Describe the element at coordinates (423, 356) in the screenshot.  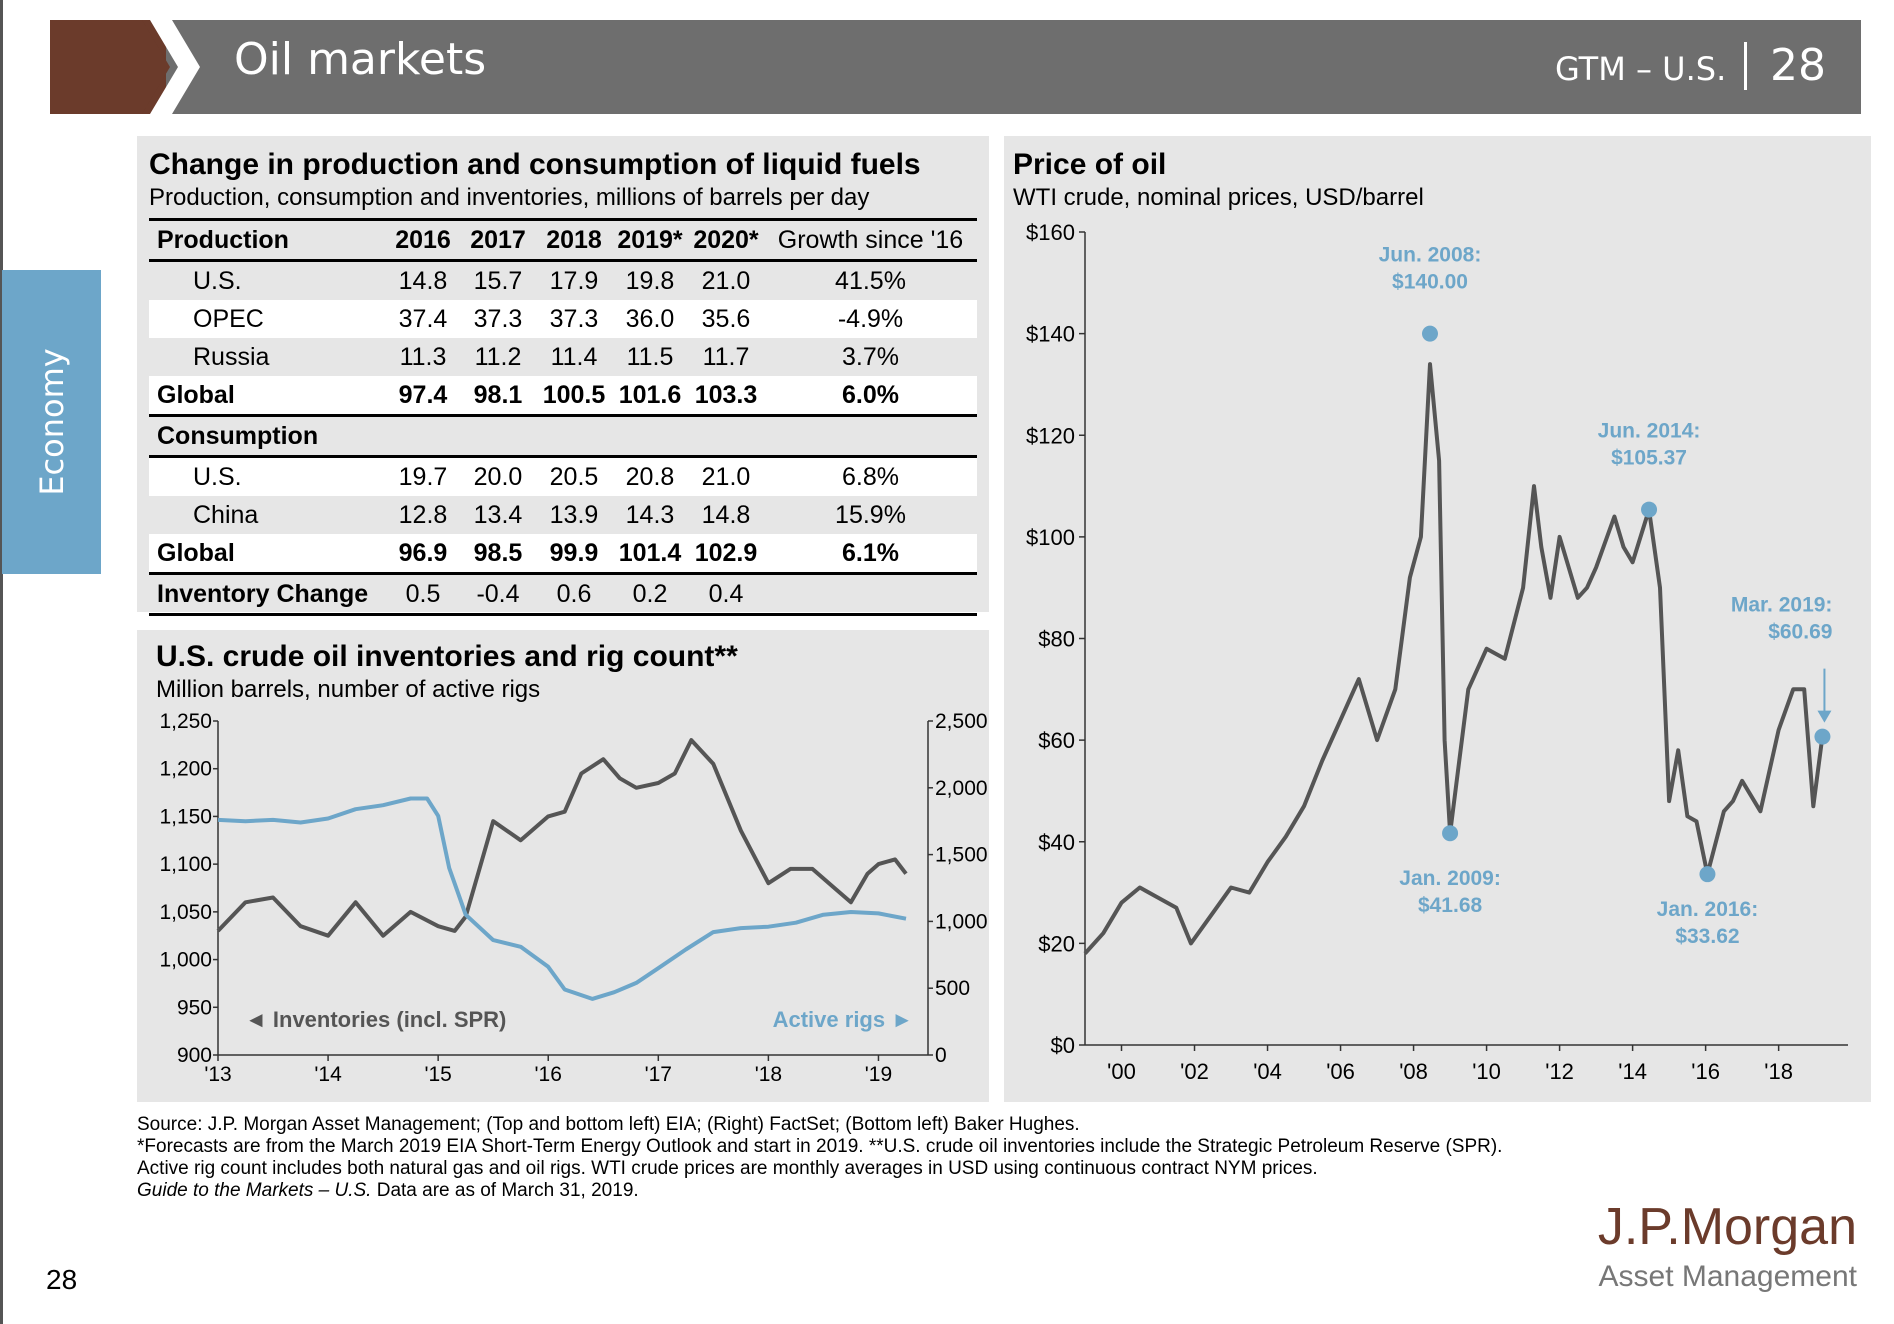
I see `table-cell: 11.3` at that location.